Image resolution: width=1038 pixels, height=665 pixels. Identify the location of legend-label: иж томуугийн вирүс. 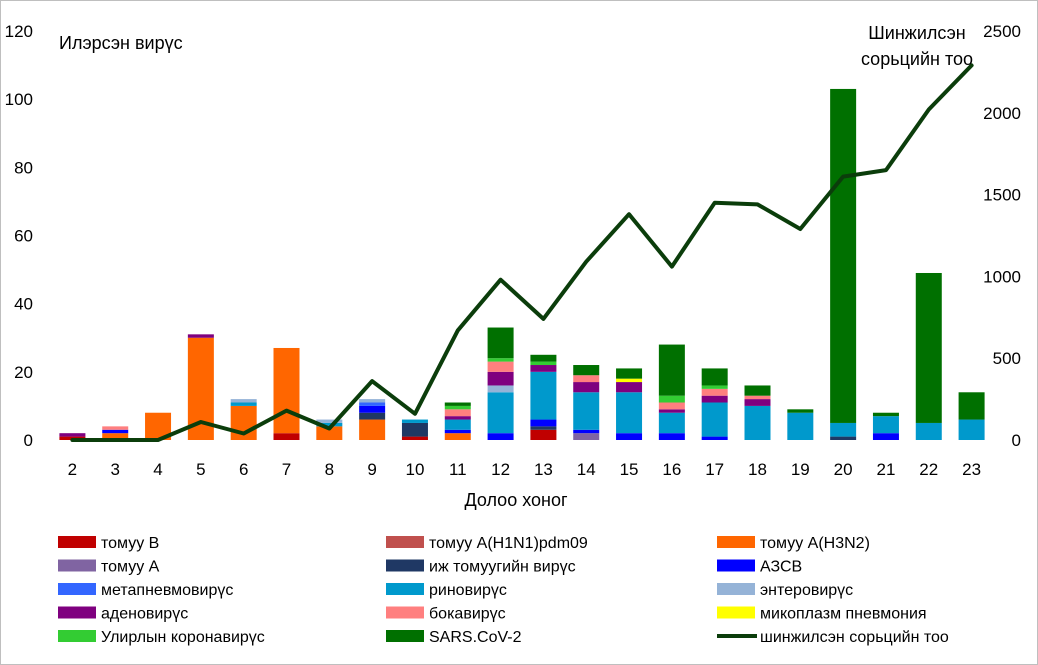
(502, 567).